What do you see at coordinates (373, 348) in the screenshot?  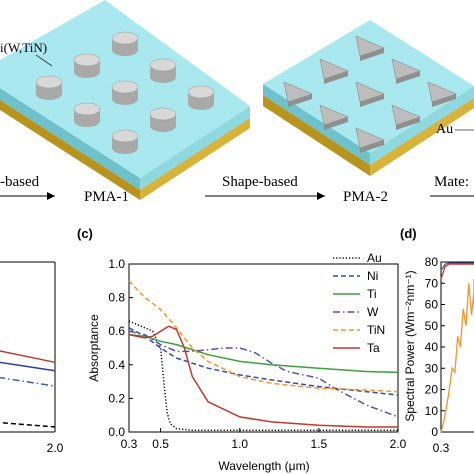 I see `legend-label: Ta` at bounding box center [373, 348].